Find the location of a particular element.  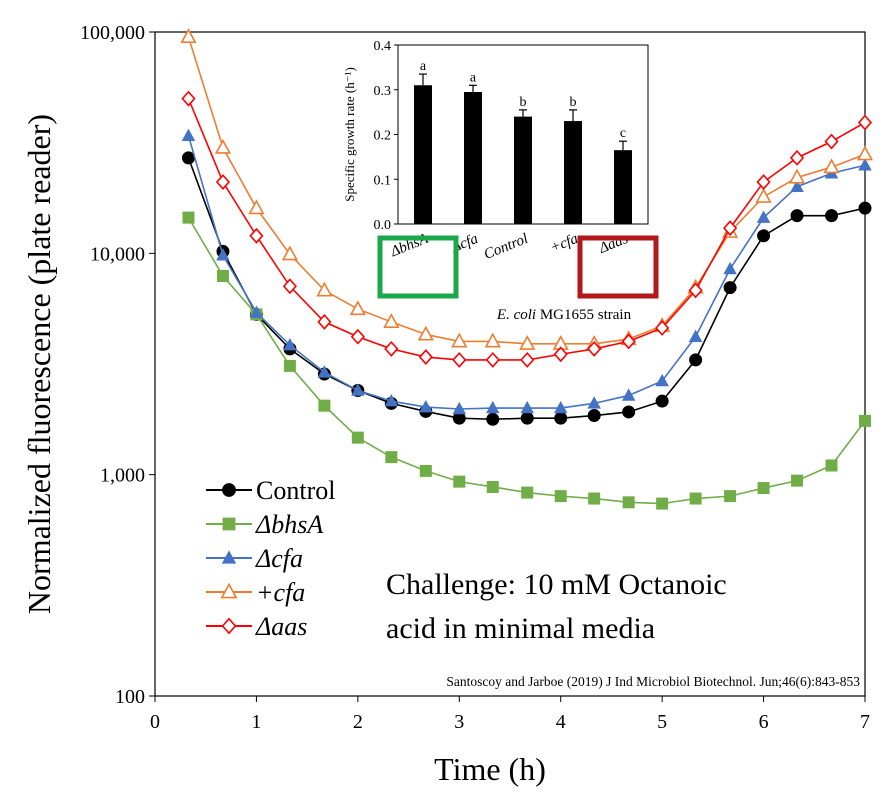

inset-bar-bhsa is located at coordinates (423, 155).